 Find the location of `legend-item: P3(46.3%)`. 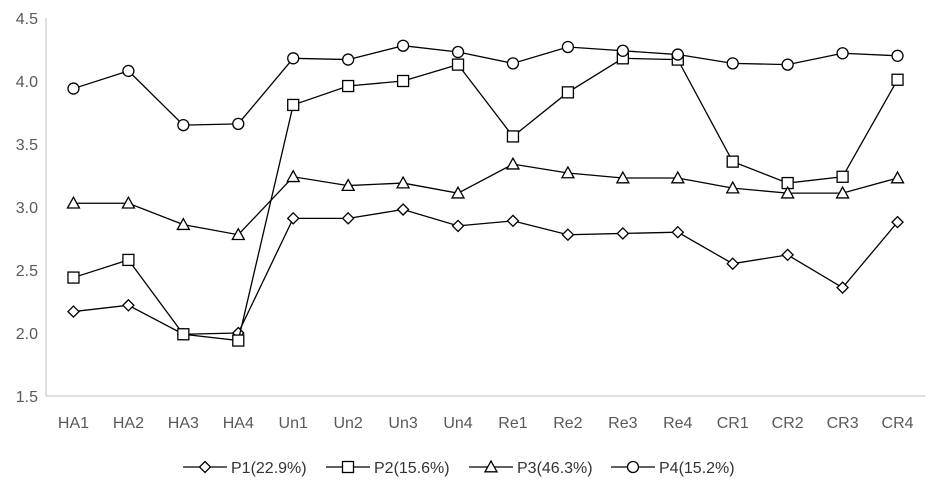

legend-item: P3(46.3%) is located at coordinates (531, 468).